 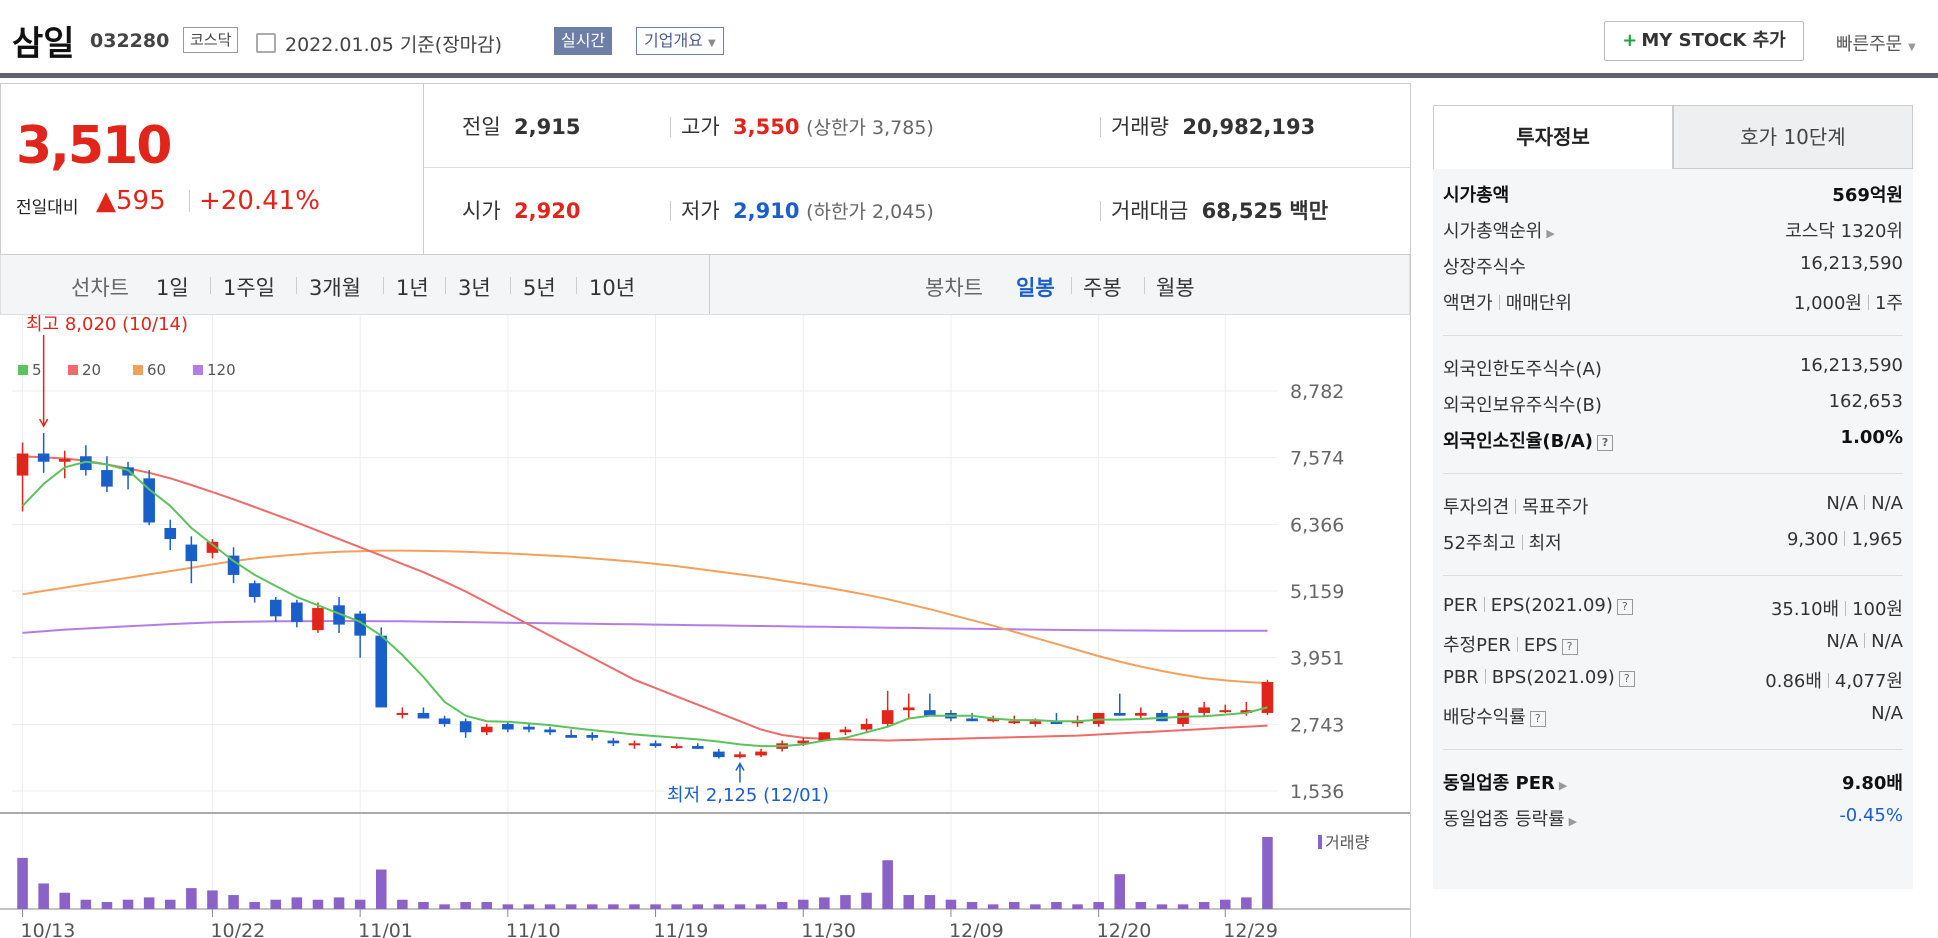 What do you see at coordinates (198, 370) in the screenshot?
I see `legend-swatch` at bounding box center [198, 370].